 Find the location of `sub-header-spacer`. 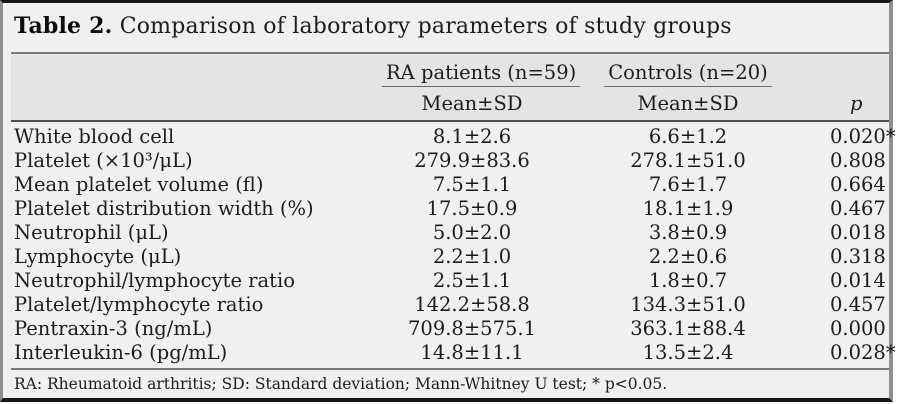

sub-header-spacer is located at coordinates (196, 105).